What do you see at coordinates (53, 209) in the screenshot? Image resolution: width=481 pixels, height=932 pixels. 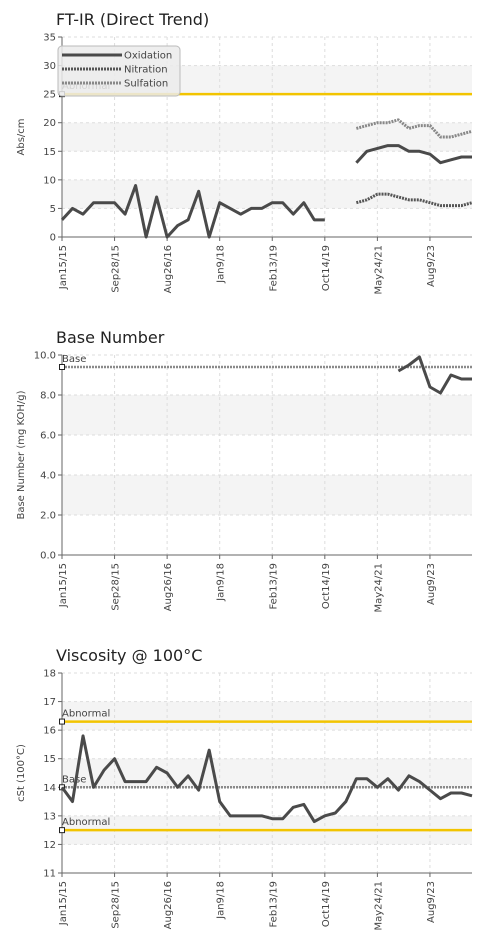 I see `y-tick-label: 5` at bounding box center [53, 209].